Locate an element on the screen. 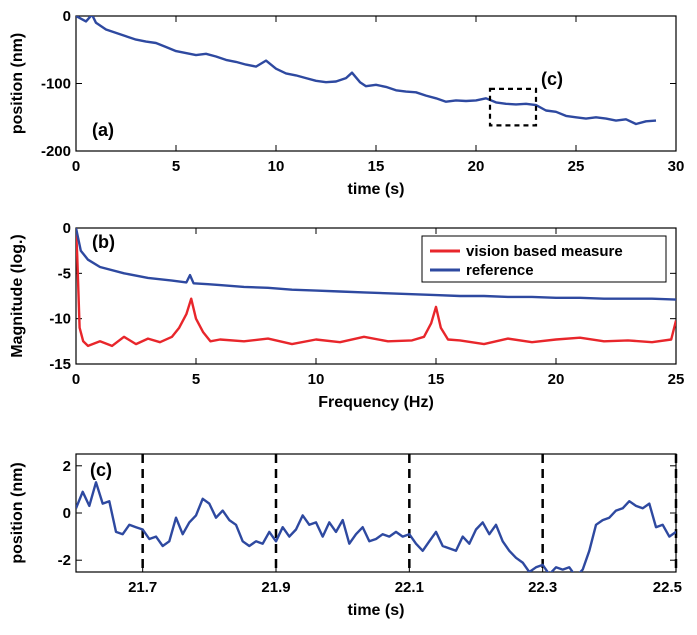 This screenshot has height=635, width=697. x-tick-label: 22.3 is located at coordinates (542, 587).